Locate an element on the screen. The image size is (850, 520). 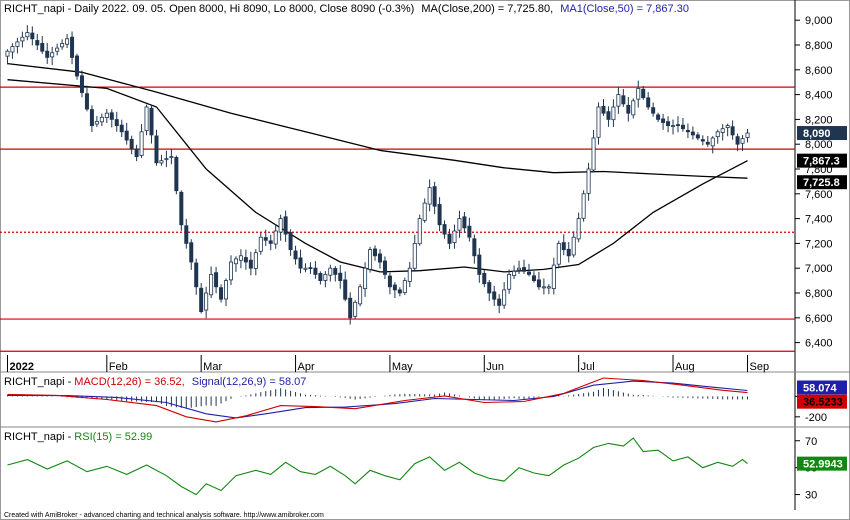
price-x-ticks: 2022 Feb Mar Apr May Jun Jul Aug Sep is located at coordinates (388, 364).